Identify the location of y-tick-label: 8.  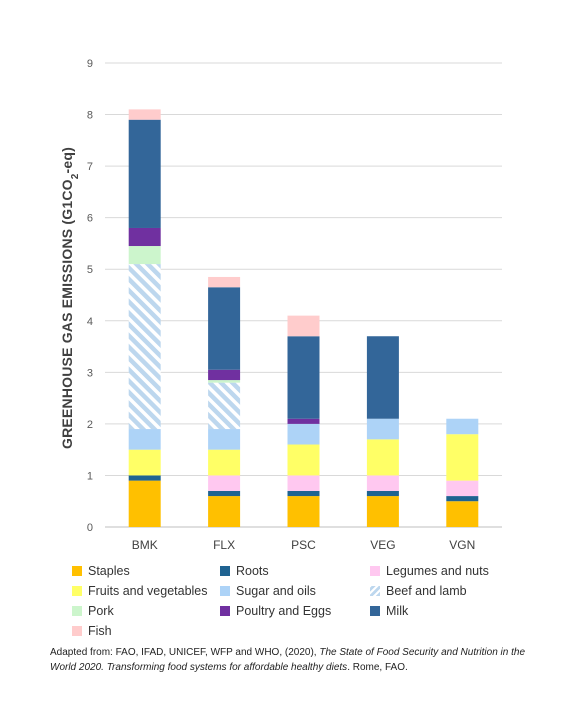
(90, 116).